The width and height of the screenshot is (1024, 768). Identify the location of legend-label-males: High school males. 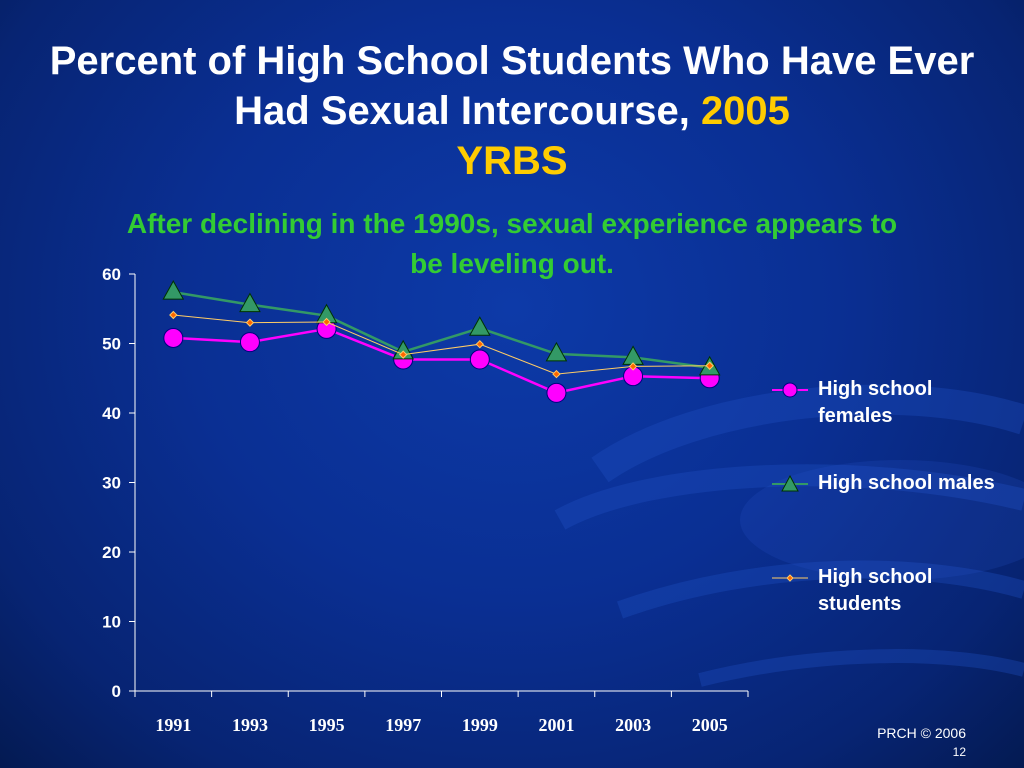
(906, 483).